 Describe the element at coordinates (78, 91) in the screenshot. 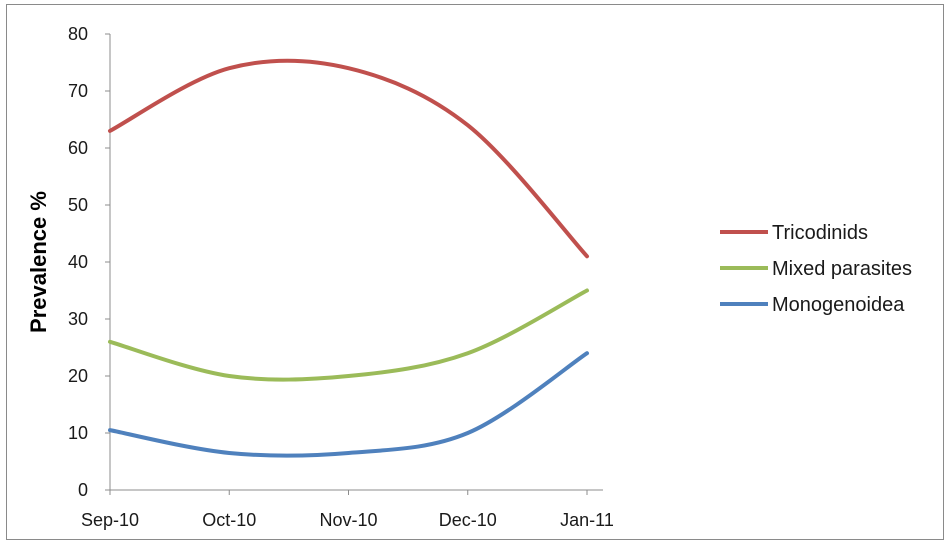

I see `y-tick-label: 70` at that location.